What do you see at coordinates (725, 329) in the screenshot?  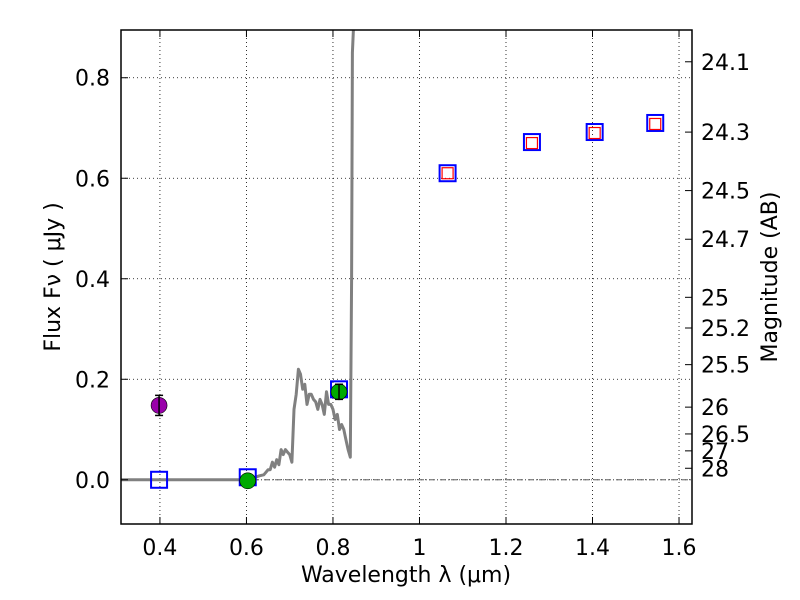 I see `y2-tick-label: 25.2` at bounding box center [725, 329].